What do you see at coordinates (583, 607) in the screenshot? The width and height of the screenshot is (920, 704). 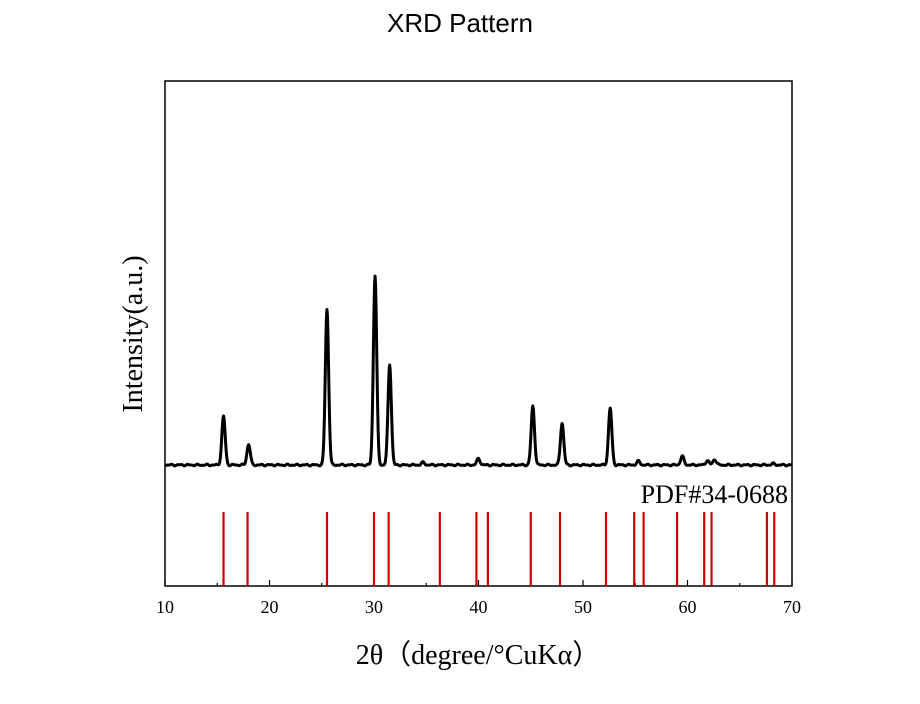 I see `x-tick-label: 50` at bounding box center [583, 607].